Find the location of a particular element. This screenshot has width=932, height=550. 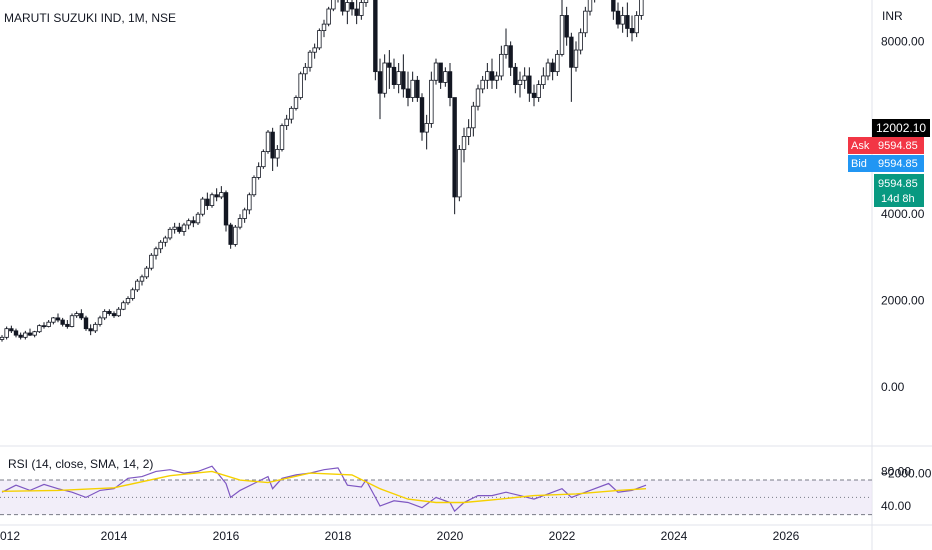

level-price-tag: 12002.10 is located at coordinates (901, 128).